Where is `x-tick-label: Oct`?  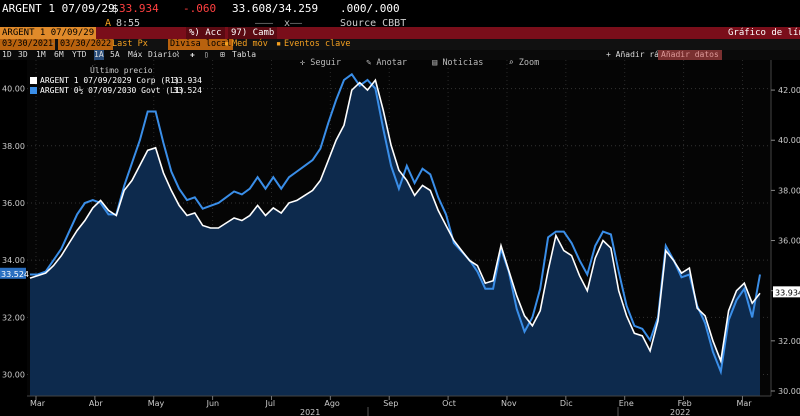 x-tick-label: Oct is located at coordinates (449, 403).